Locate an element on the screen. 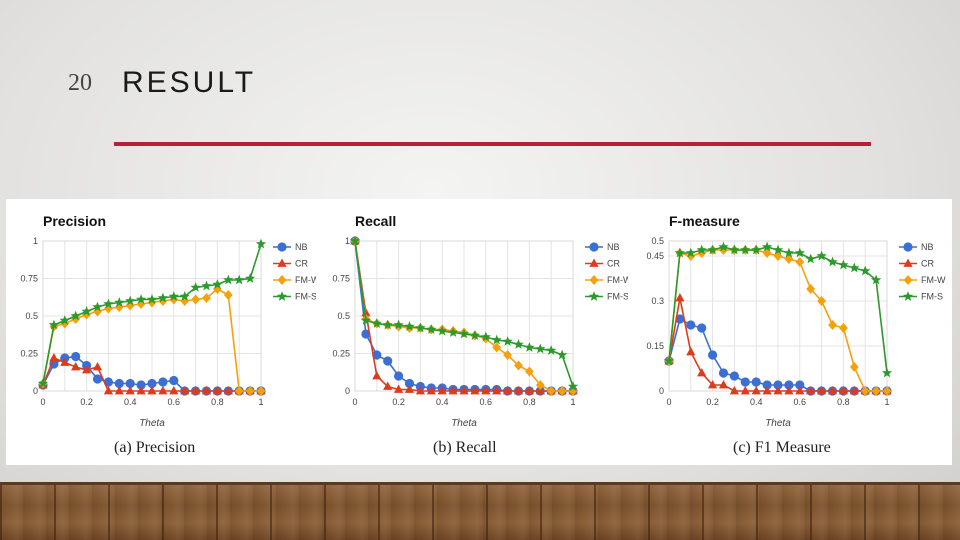 Image resolution: width=960 pixels, height=540 pixels. recall-y-tick-label: 0.5 is located at coordinates (343, 316).